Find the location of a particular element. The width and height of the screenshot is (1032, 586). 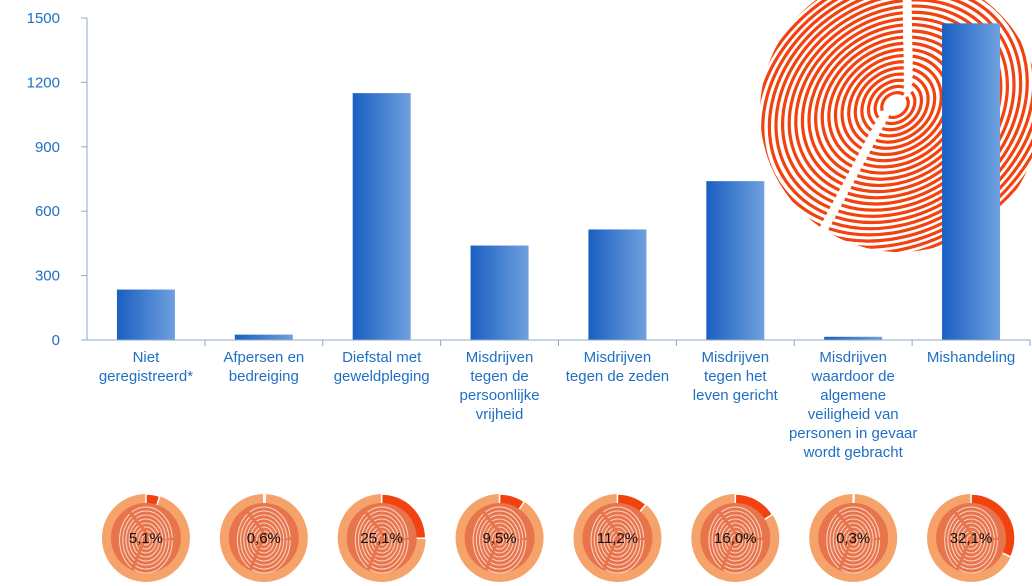

percentage-label: 25,1% is located at coordinates (381, 538).